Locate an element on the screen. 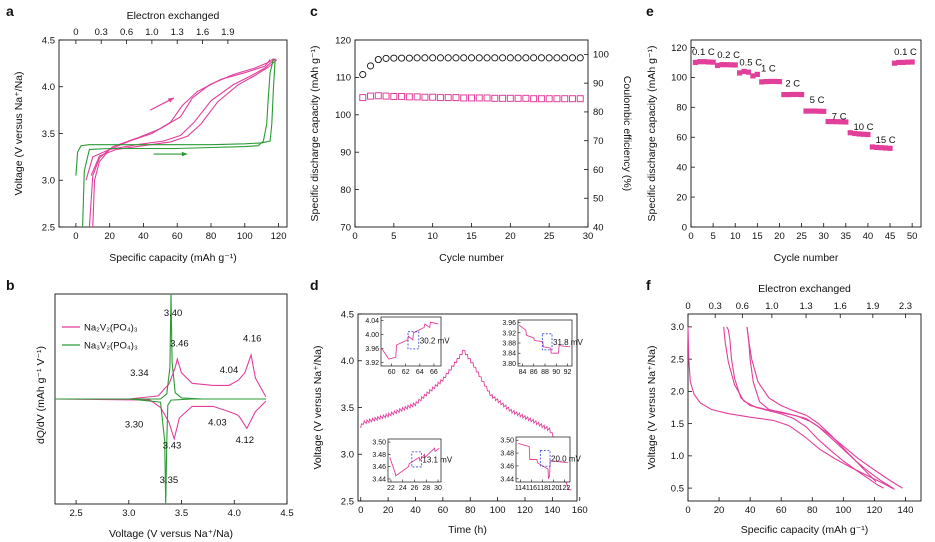 The height and width of the screenshot is (542, 935). inset-y-tick-label: 3.50 is located at coordinates (379, 443).